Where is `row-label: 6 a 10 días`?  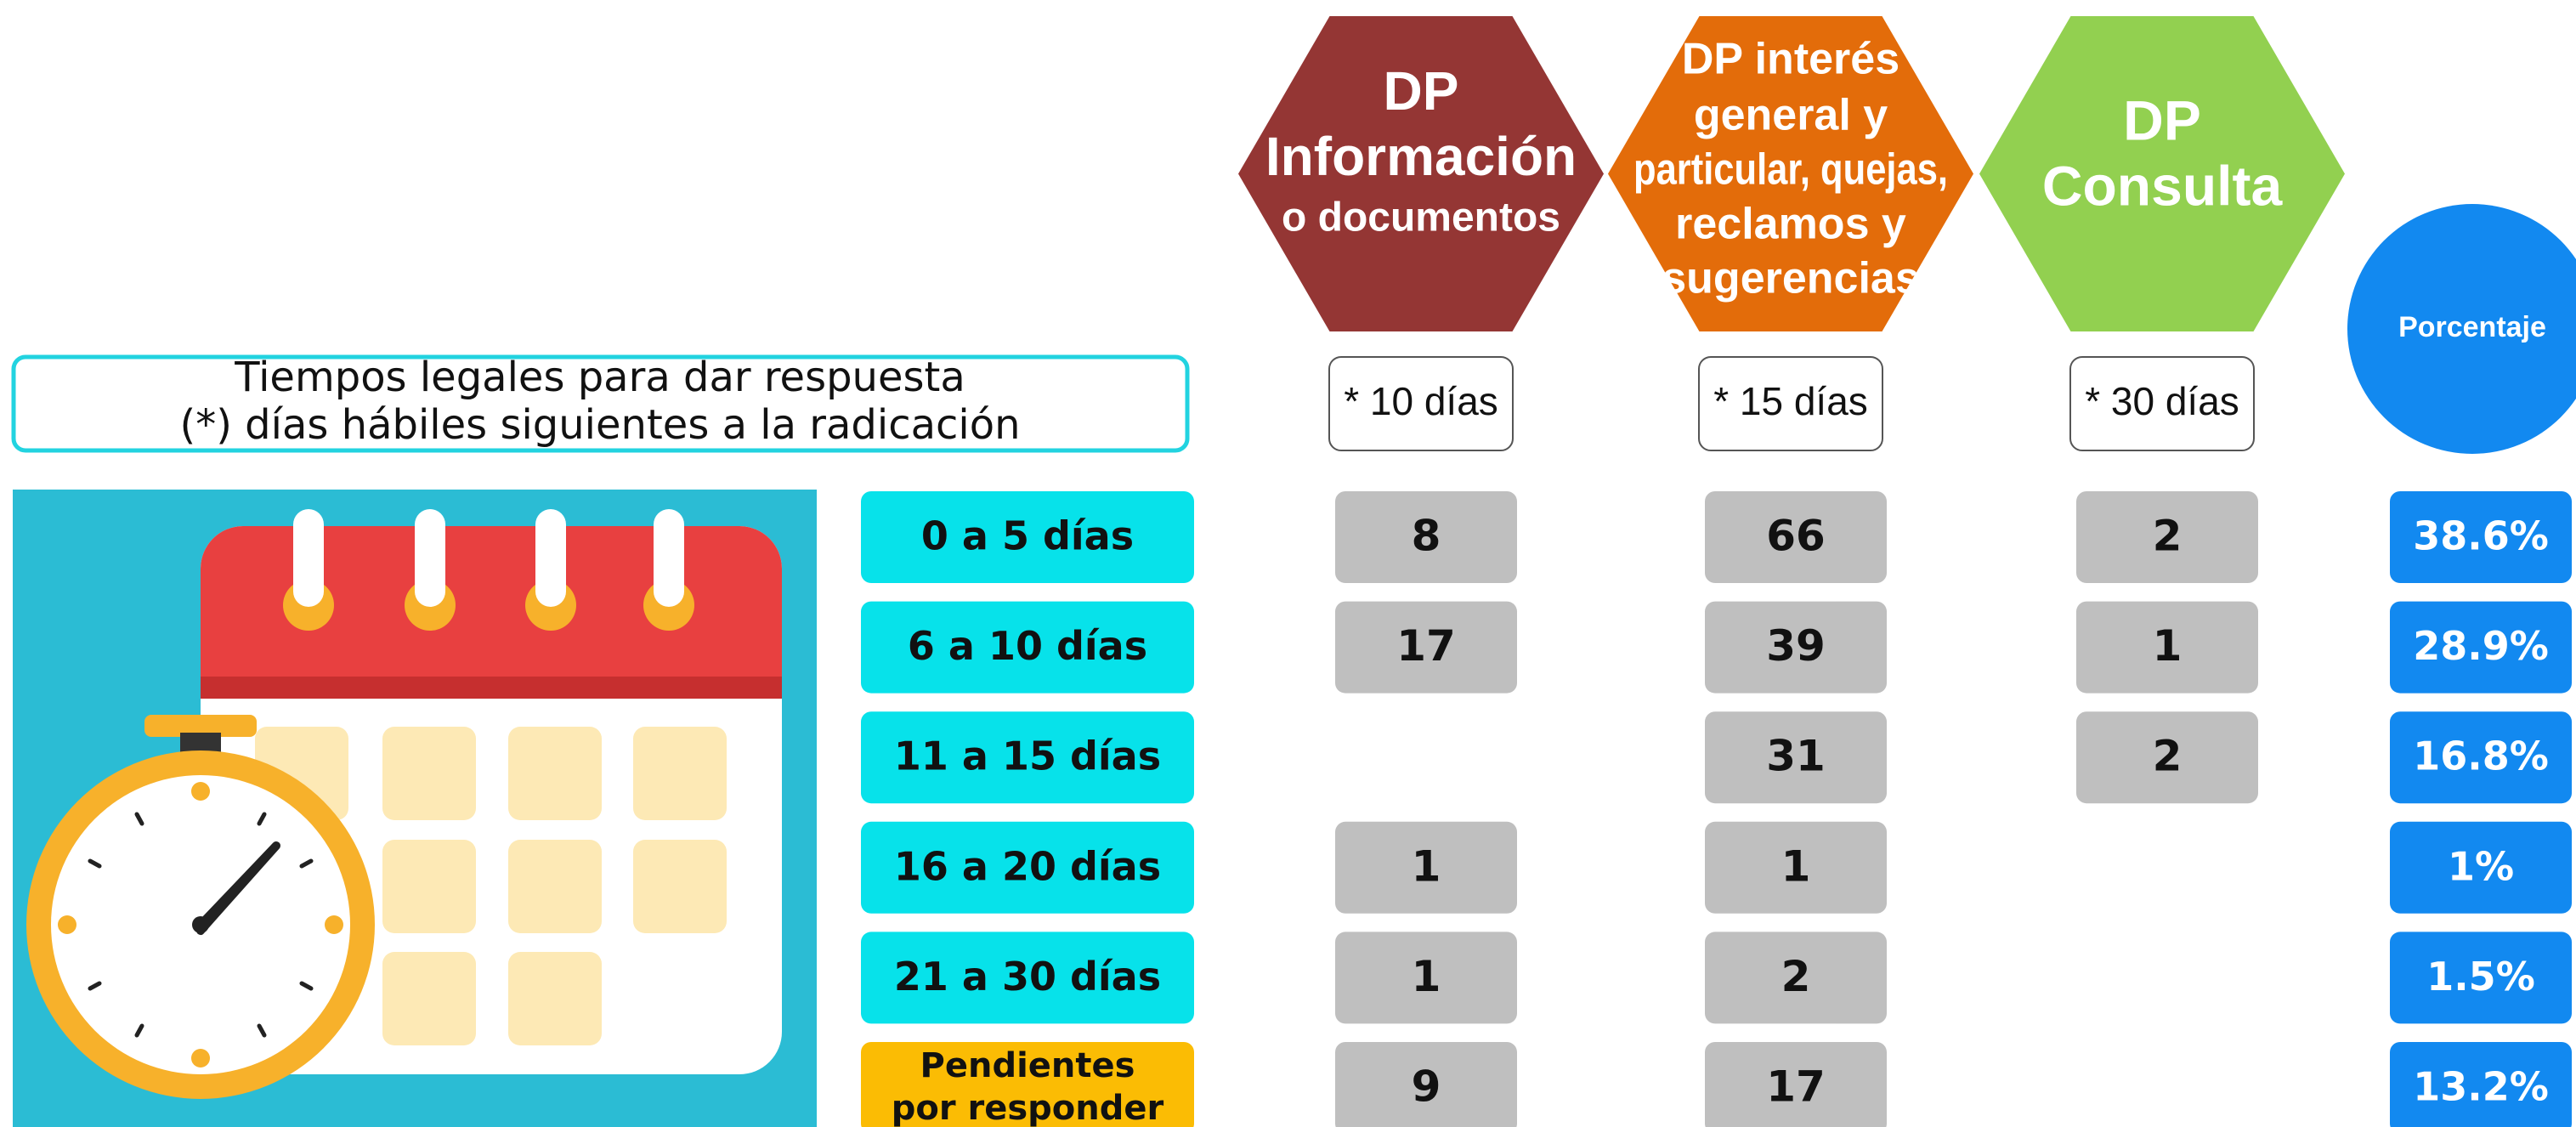
row-label: 6 a 10 días is located at coordinates (1027, 646).